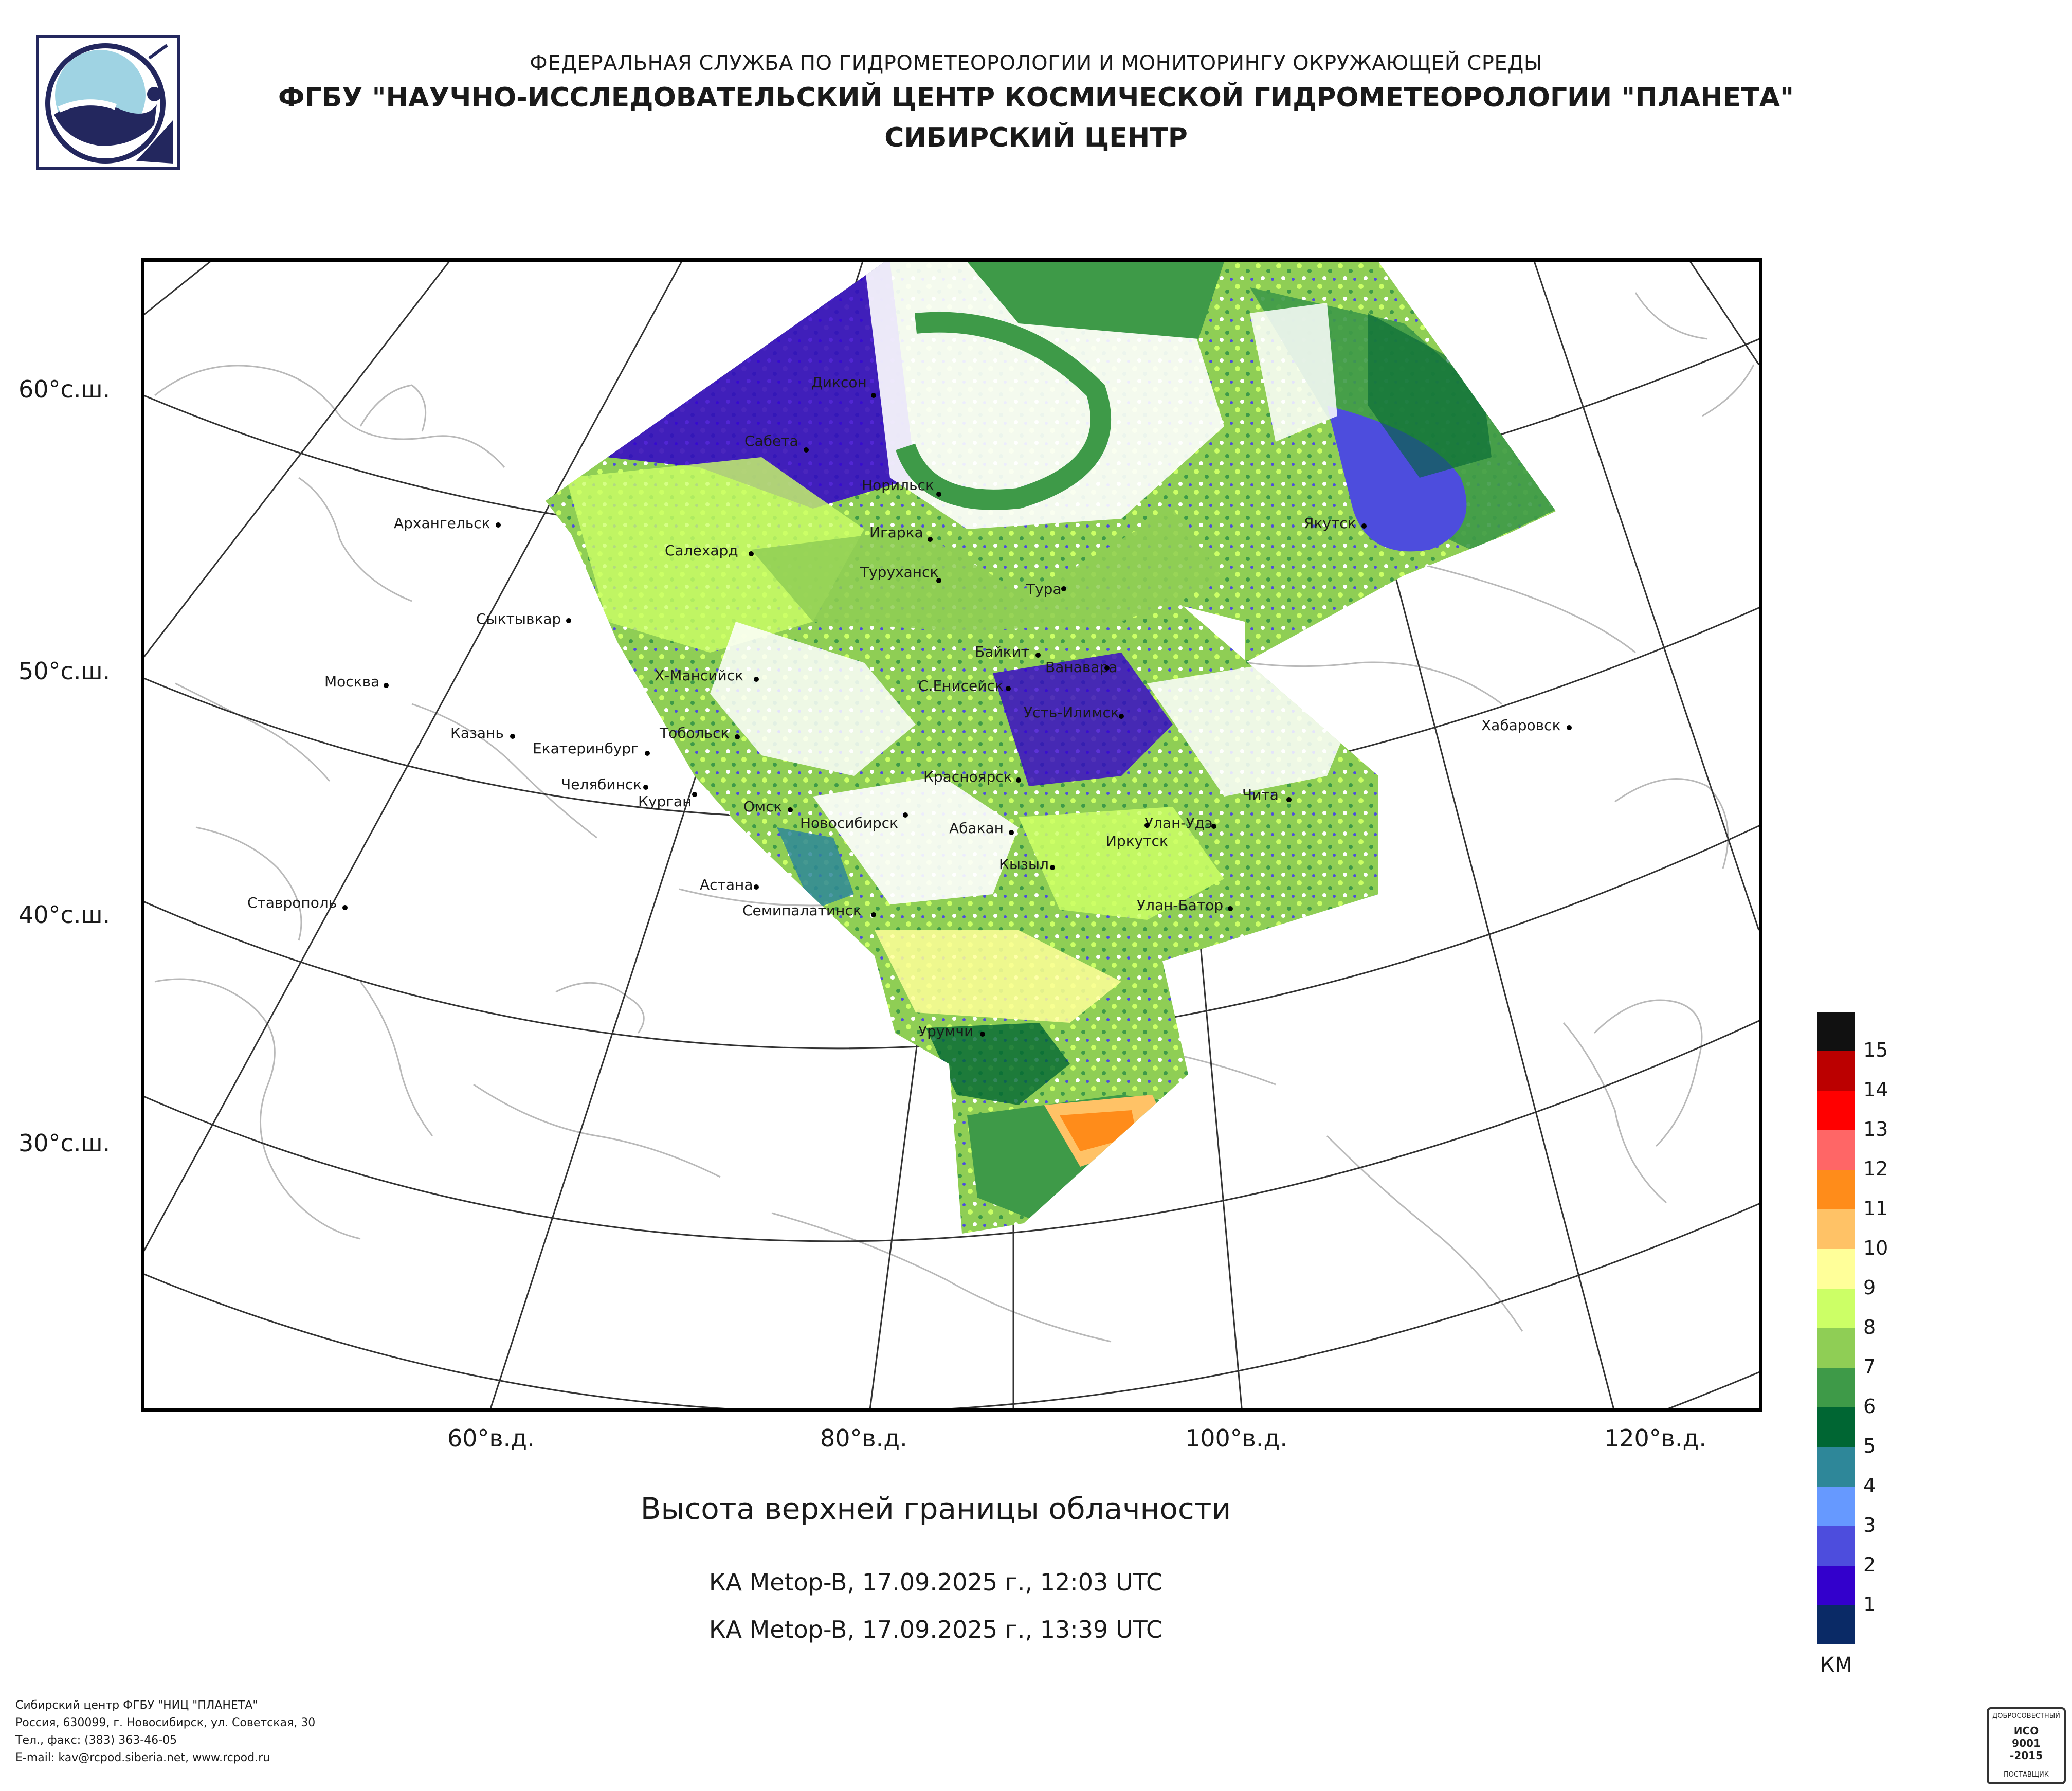 The height and width of the screenshot is (1791, 2072). Describe the element at coordinates (1137, 841) in the screenshot. I see `city-label: Иркутск` at that location.